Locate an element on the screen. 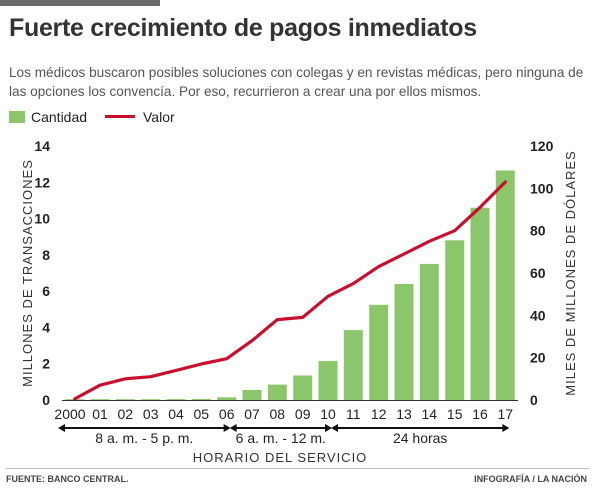 The width and height of the screenshot is (595, 493). x-tick-label: 04 is located at coordinates (176, 414).